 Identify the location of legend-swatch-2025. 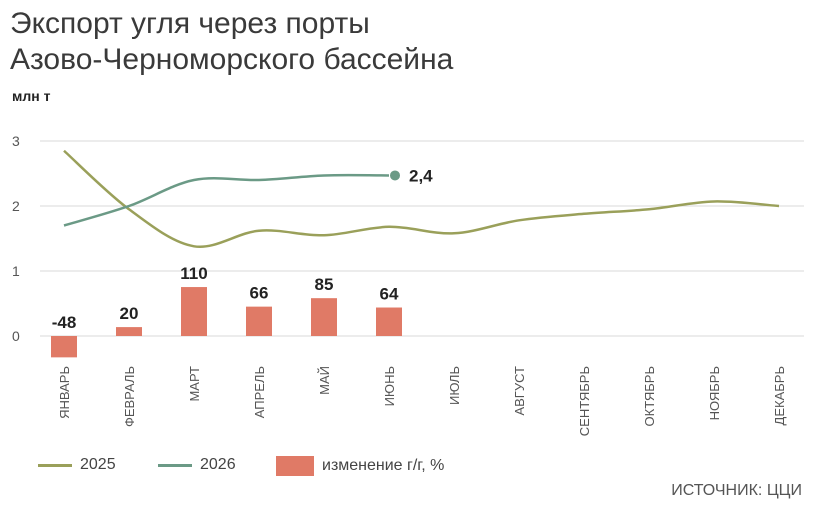
(55, 465).